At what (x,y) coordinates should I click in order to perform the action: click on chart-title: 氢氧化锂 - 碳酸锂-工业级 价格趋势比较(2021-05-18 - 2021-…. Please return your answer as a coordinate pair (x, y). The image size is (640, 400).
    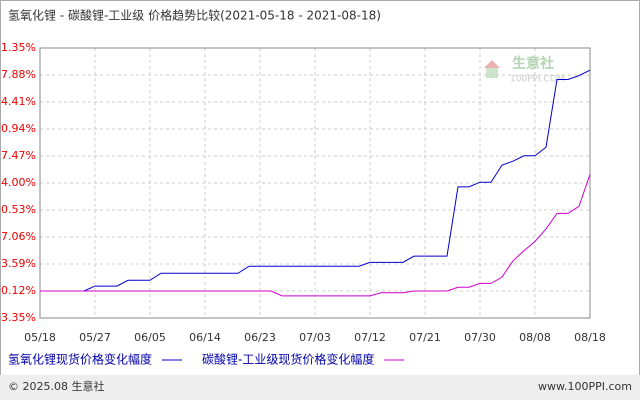
    Looking at the image, I should click on (194, 15).